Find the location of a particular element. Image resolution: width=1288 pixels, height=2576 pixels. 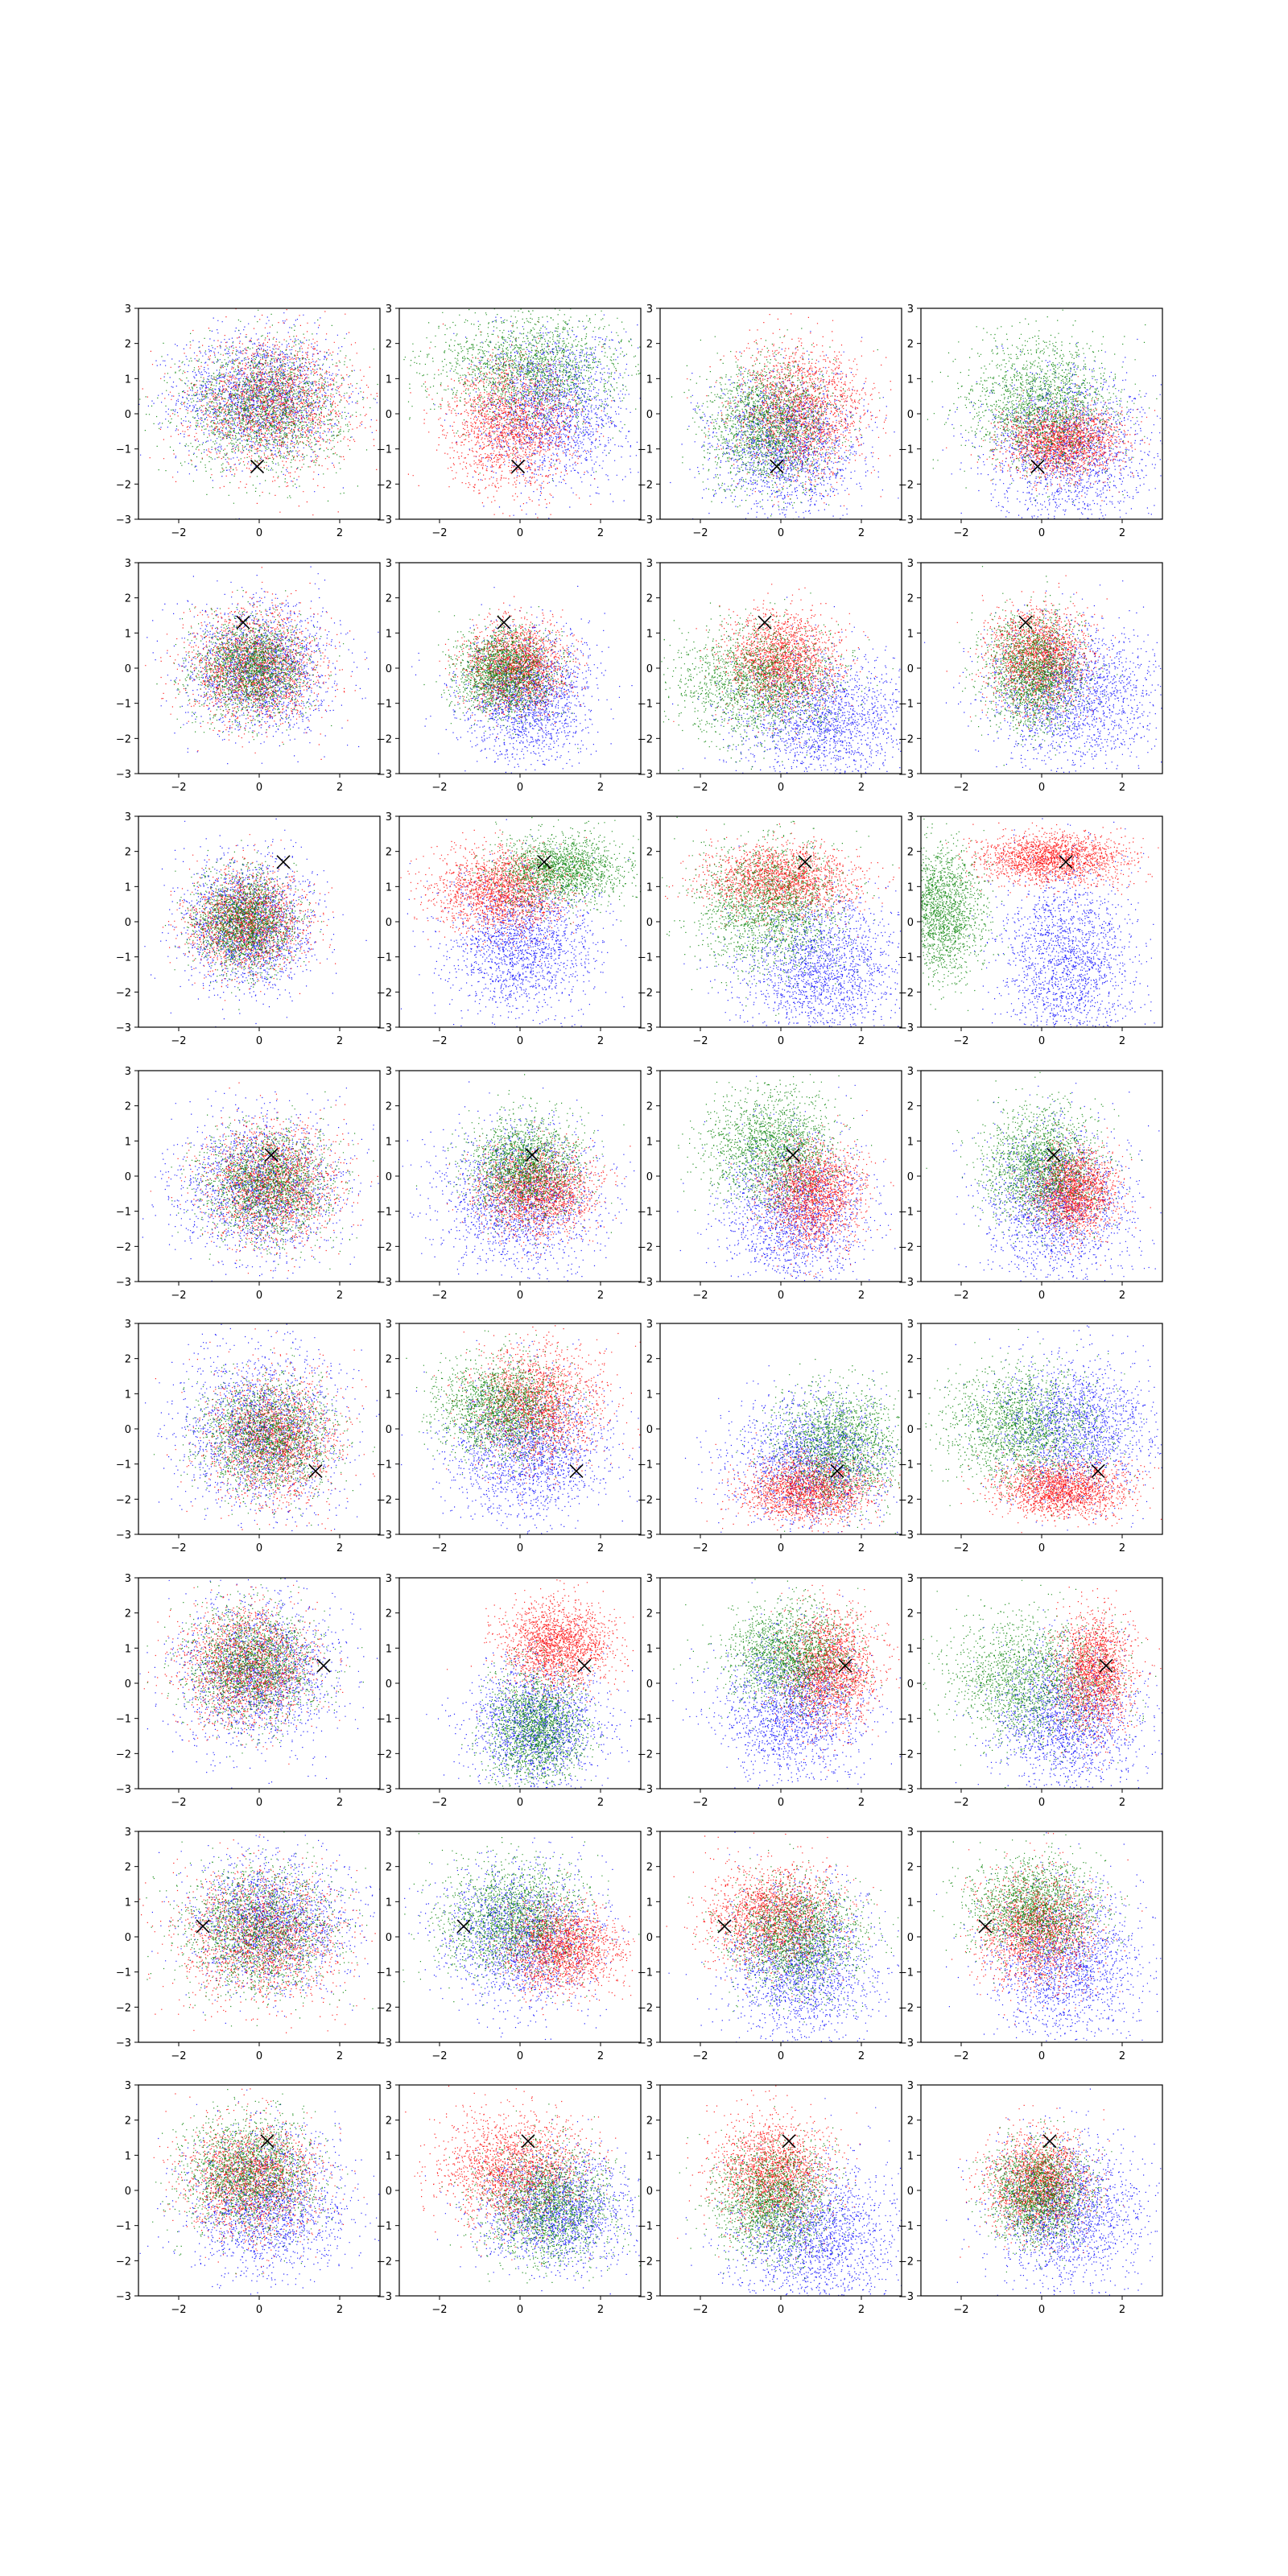

green-series-points is located at coordinates (1040, 666).